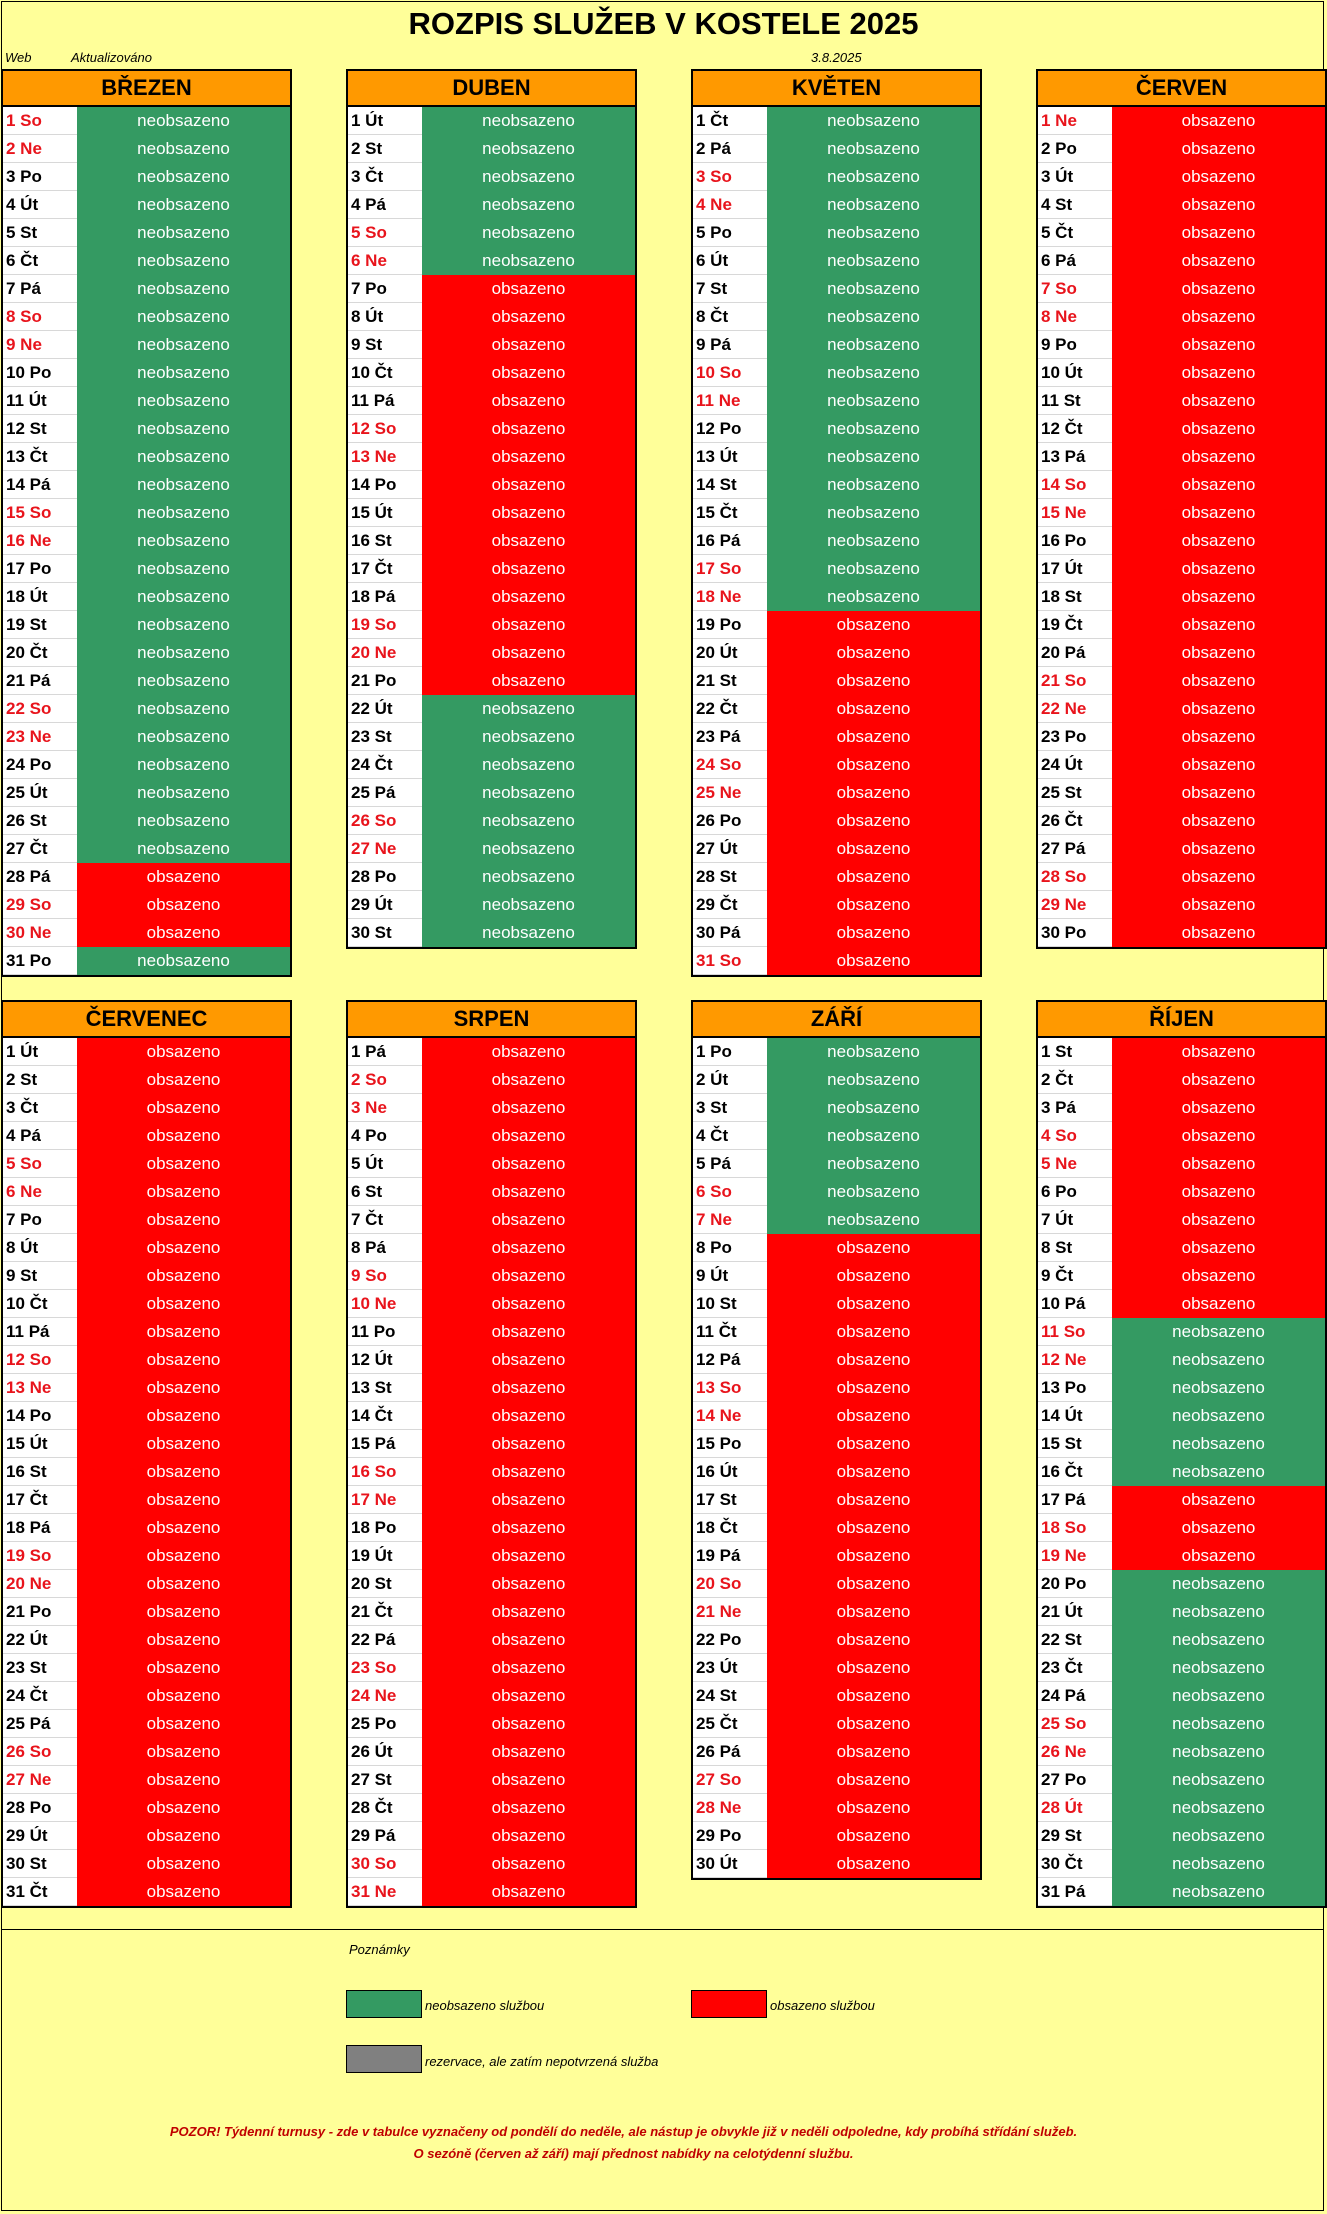  I want to click on day-label: 13 Pá, so click(1075, 457).